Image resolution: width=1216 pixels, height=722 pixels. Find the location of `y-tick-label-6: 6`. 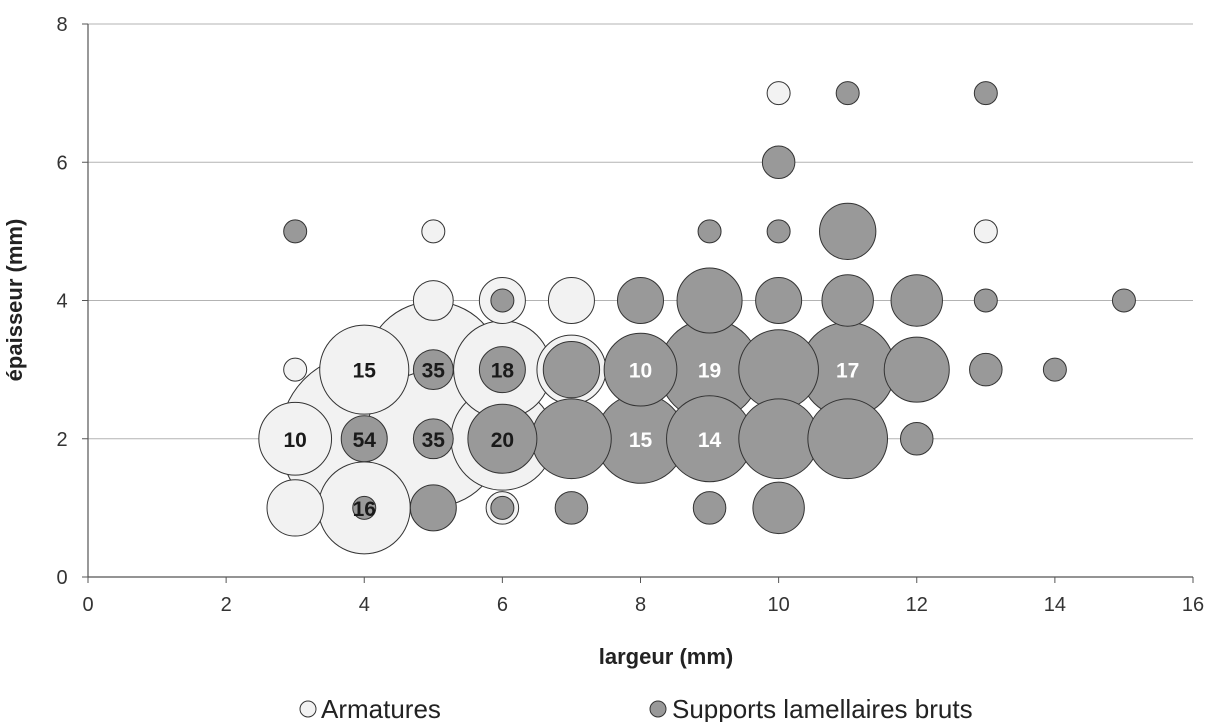

y-tick-label-6: 6 is located at coordinates (61, 163).